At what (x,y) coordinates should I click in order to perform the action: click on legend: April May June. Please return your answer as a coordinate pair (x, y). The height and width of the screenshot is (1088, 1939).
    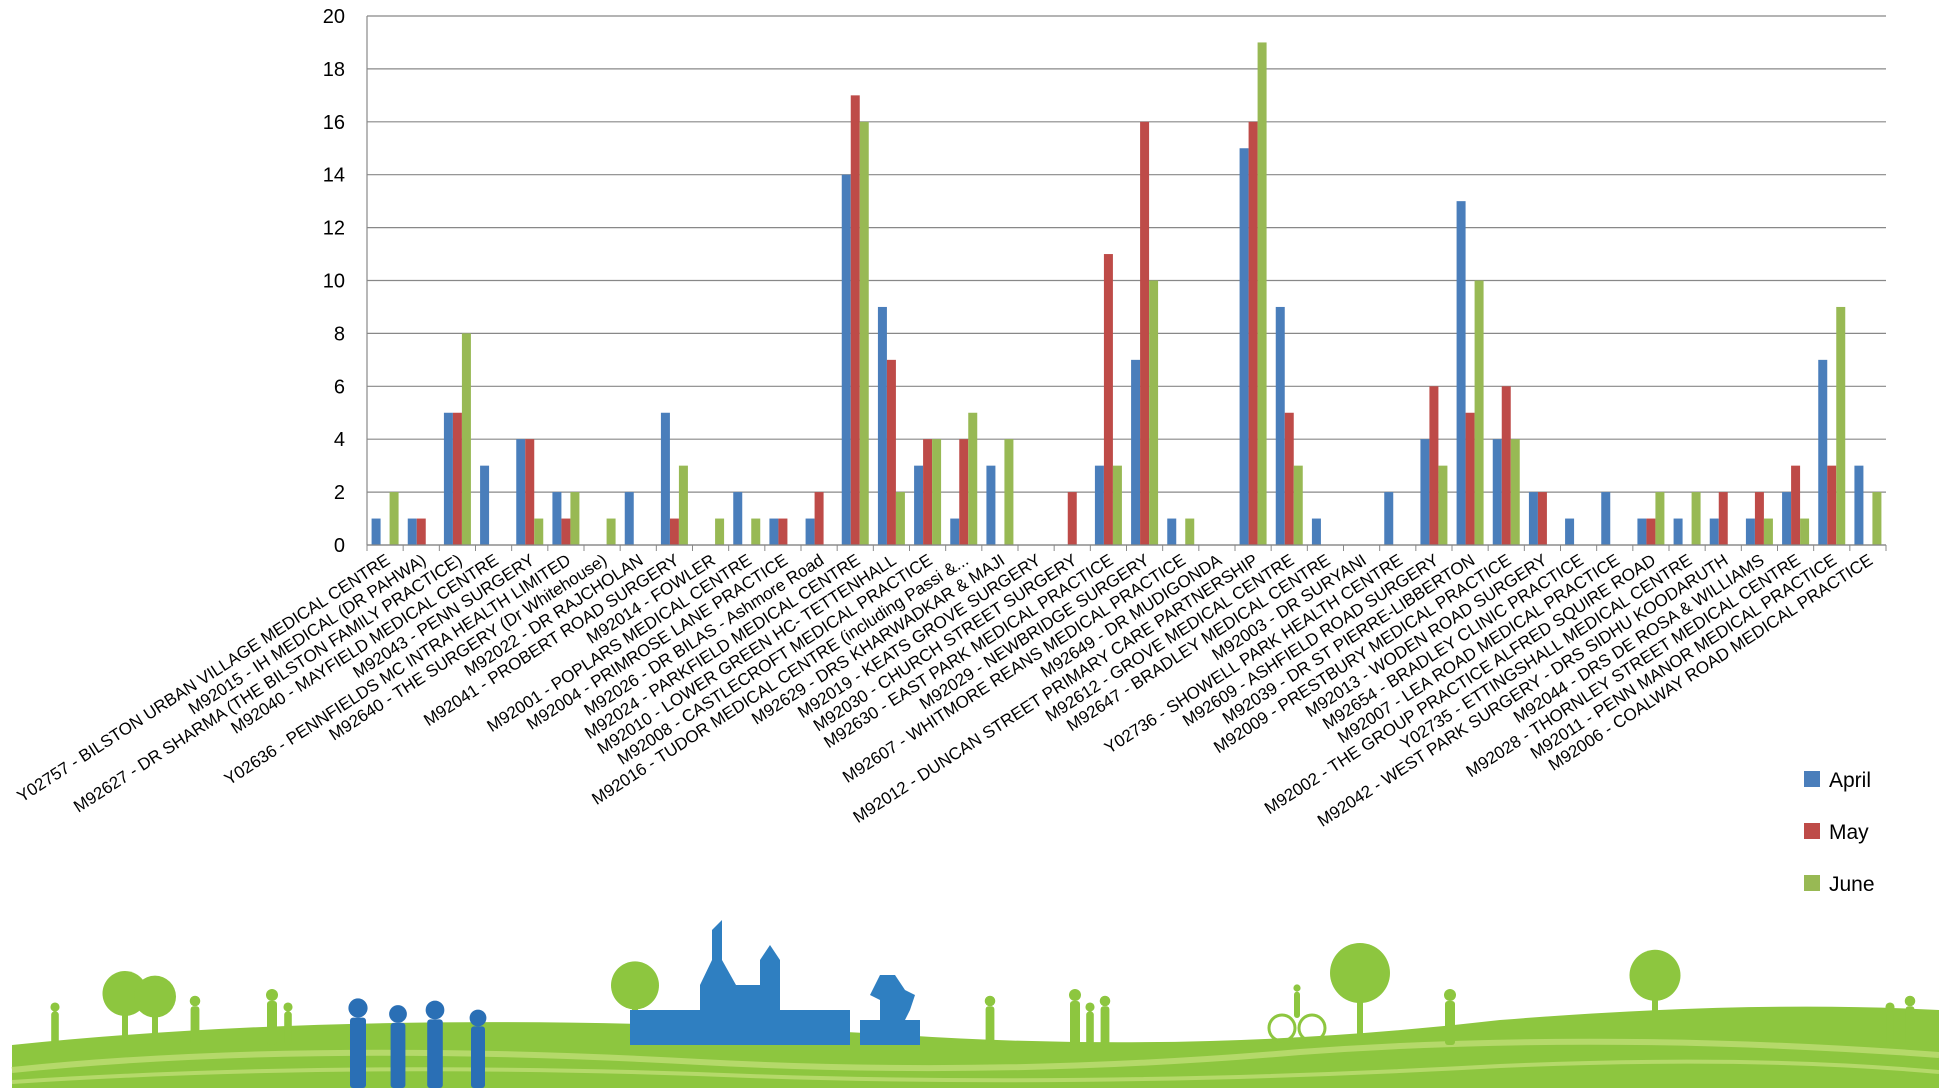
    Looking at the image, I should click on (1839, 832).